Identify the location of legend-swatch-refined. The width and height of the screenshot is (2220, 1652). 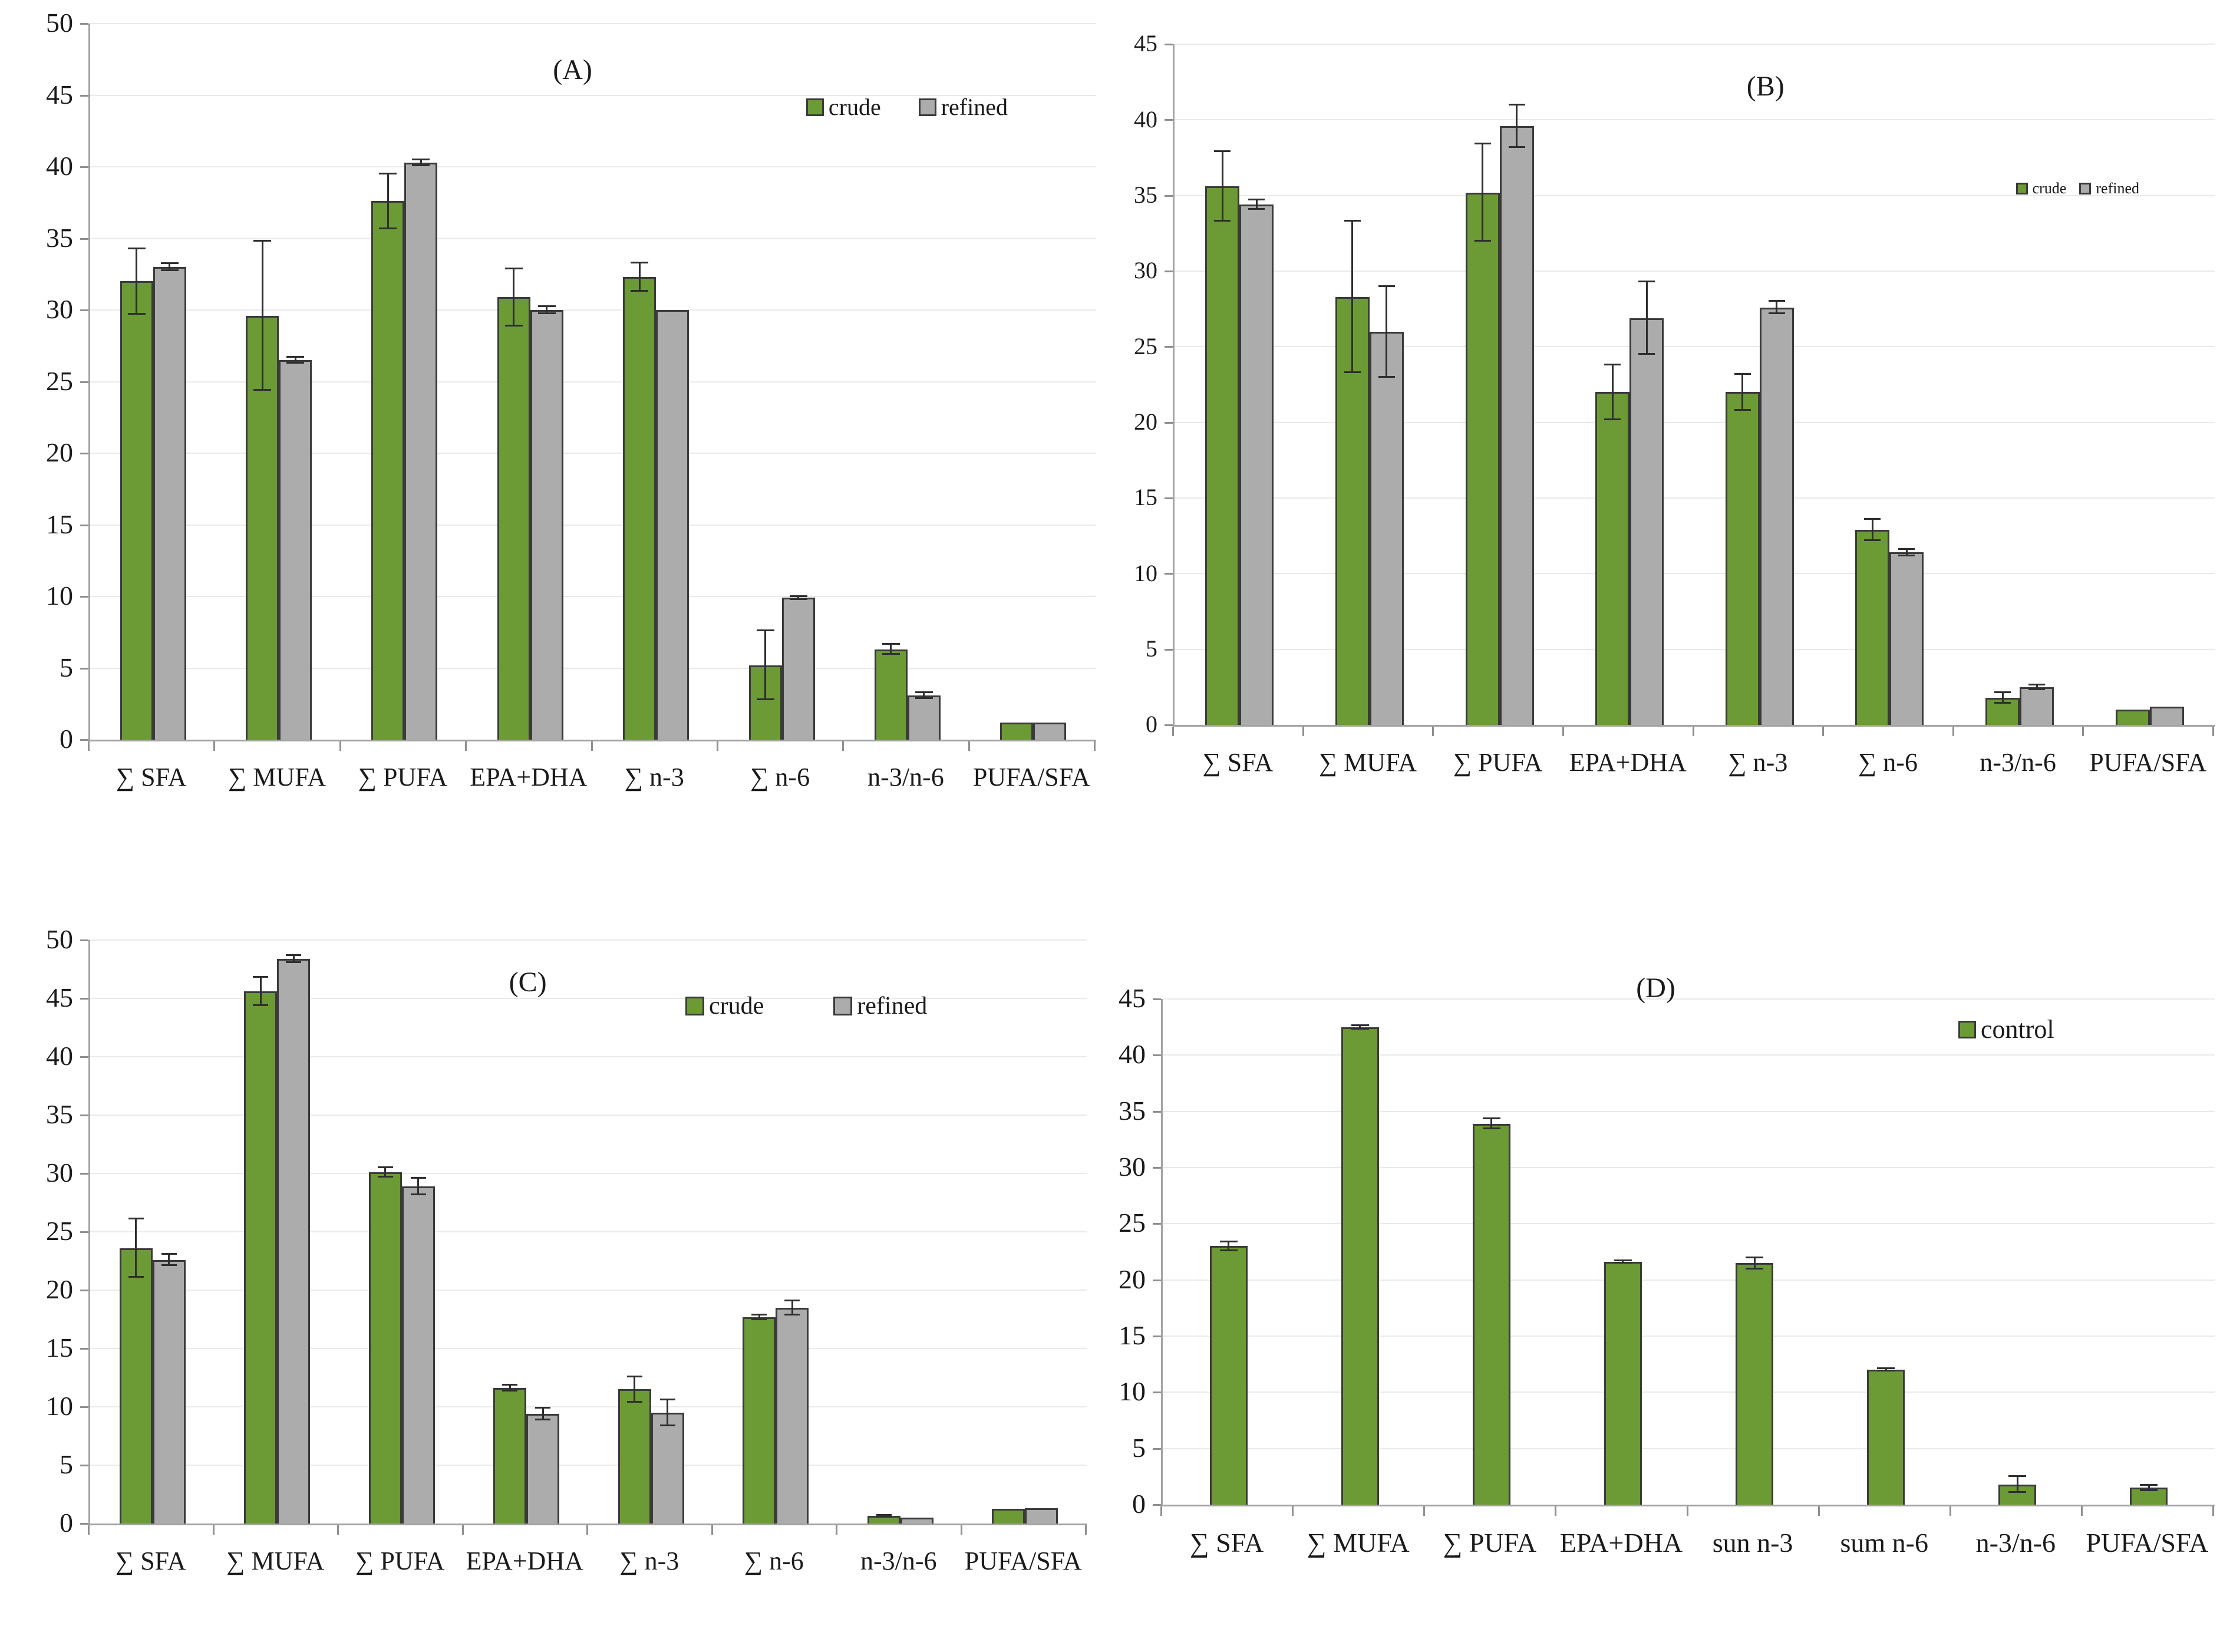
(843, 1006).